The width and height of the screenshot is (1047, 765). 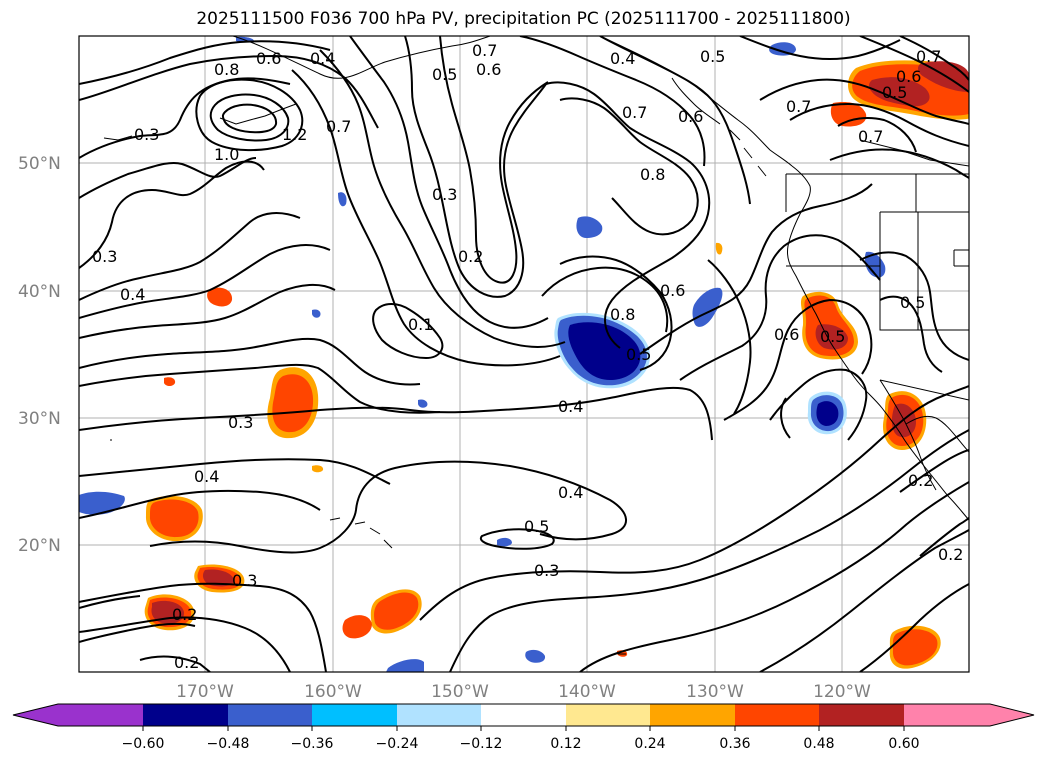 What do you see at coordinates (226, 154) in the screenshot?
I see `contour-label: 1.0` at bounding box center [226, 154].